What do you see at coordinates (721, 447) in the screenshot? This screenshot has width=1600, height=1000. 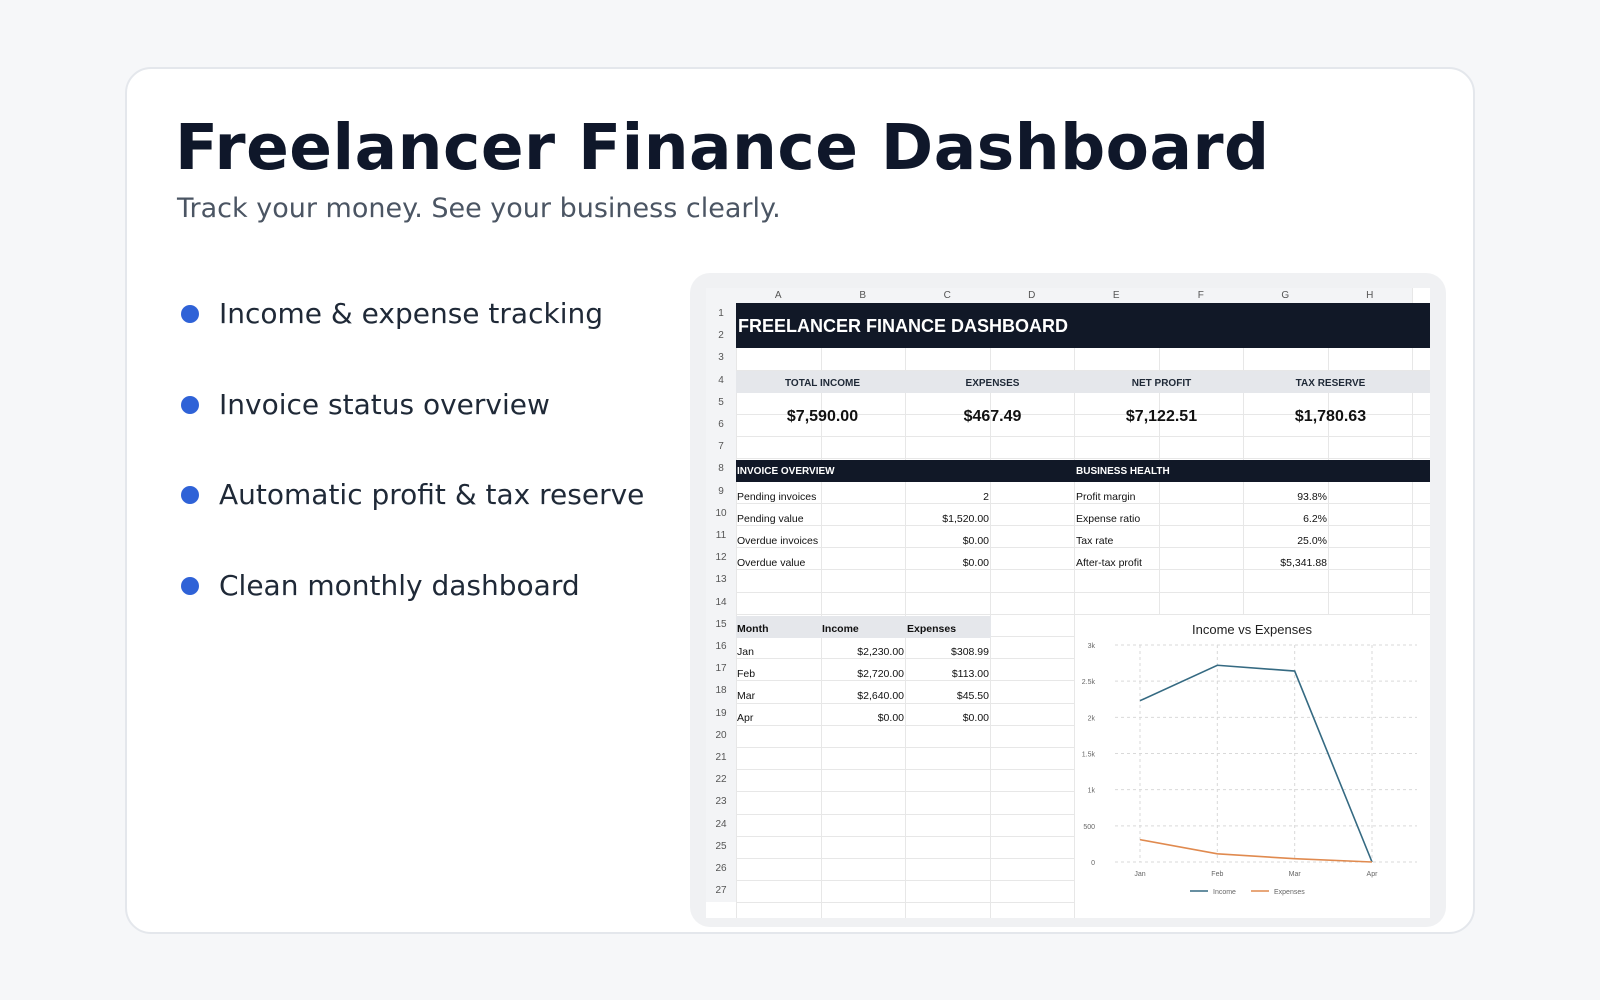 I see `row-header-7: 7` at bounding box center [721, 447].